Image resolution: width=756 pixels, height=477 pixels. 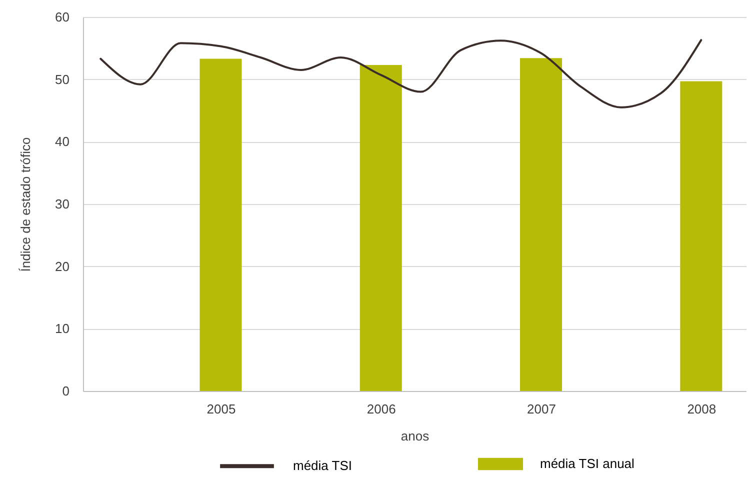 I want to click on x-tick-label: 2006, so click(x=381, y=409).